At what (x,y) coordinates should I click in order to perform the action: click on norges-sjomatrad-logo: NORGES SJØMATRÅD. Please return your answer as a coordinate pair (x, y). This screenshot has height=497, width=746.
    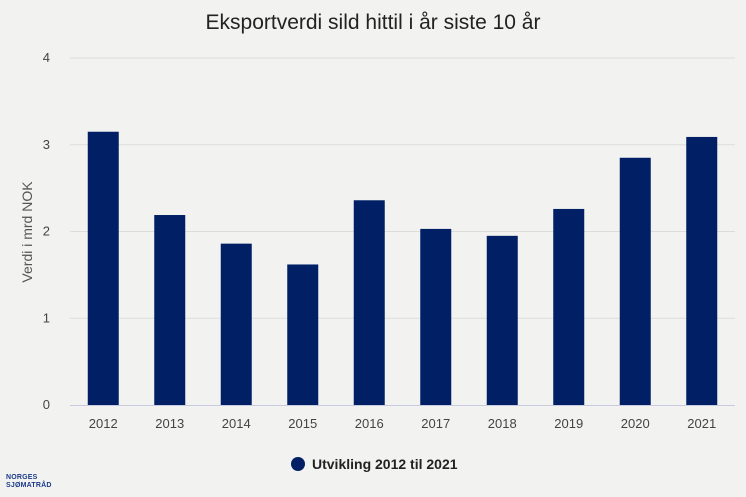
    Looking at the image, I should click on (29, 482).